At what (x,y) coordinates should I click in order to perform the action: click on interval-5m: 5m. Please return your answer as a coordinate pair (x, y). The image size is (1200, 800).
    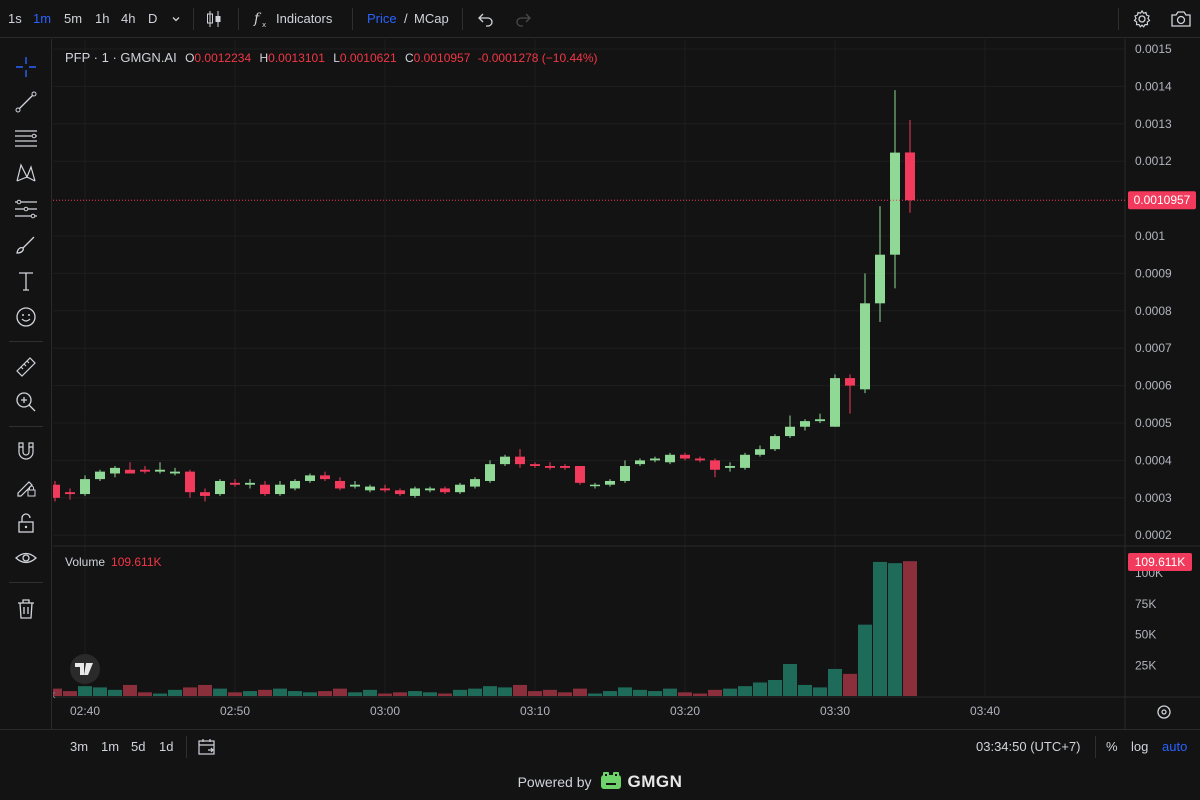
    Looking at the image, I should click on (73, 18).